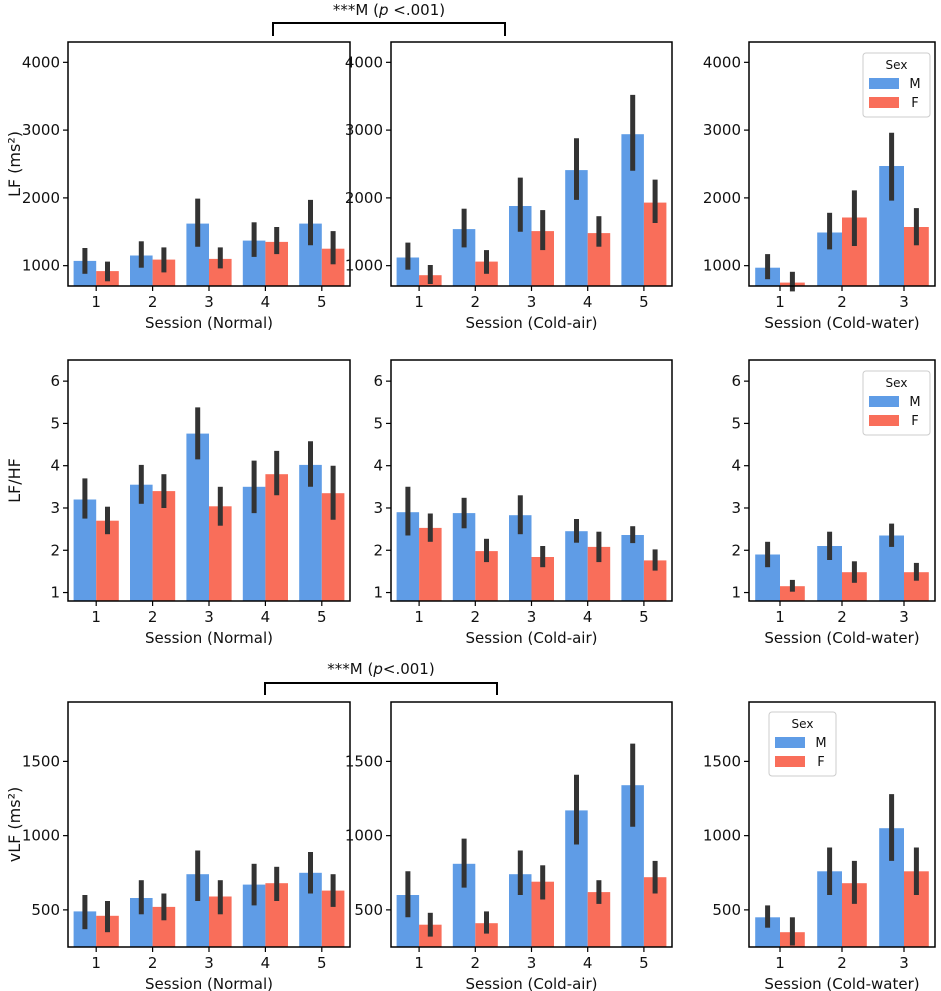 The image size is (941, 991). I want to click on xtick-label-vlf-normal-1: 1, so click(96, 963).